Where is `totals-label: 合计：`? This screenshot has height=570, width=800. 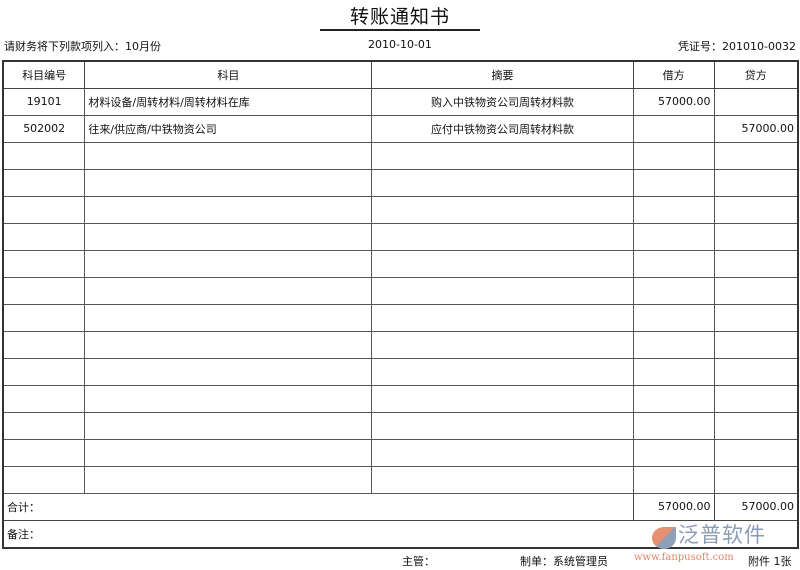
totals-label: 合计： is located at coordinates (318, 506).